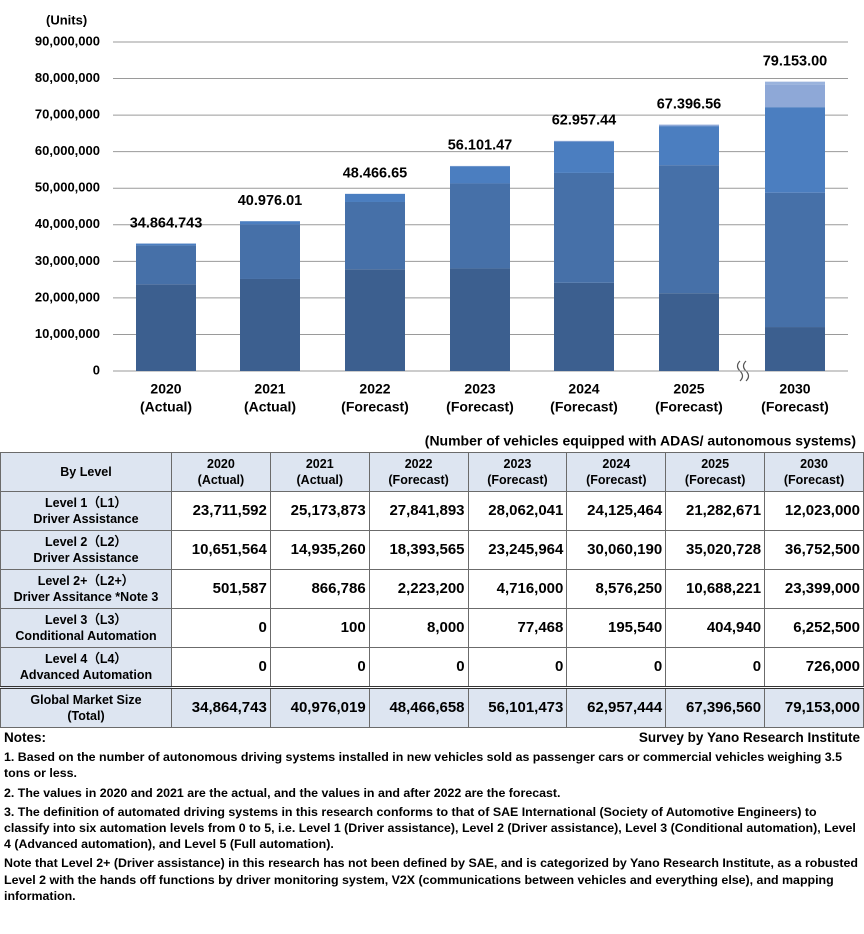 The height and width of the screenshot is (934, 864). I want to click on header-year: 2025, so click(715, 464).